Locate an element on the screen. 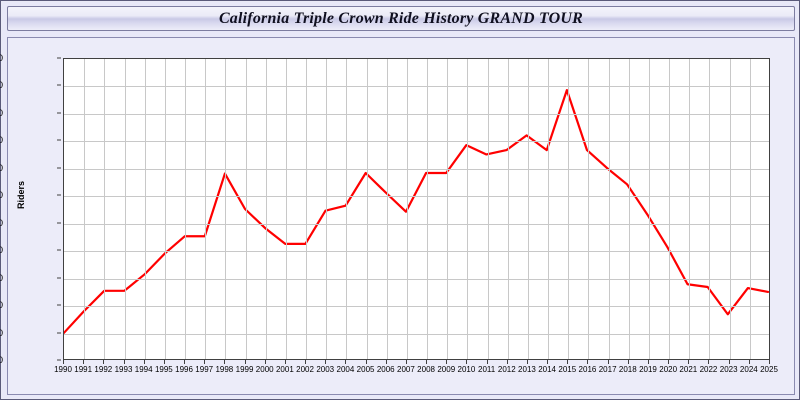  y-axis-tick-label: 500 is located at coordinates (1, 85).